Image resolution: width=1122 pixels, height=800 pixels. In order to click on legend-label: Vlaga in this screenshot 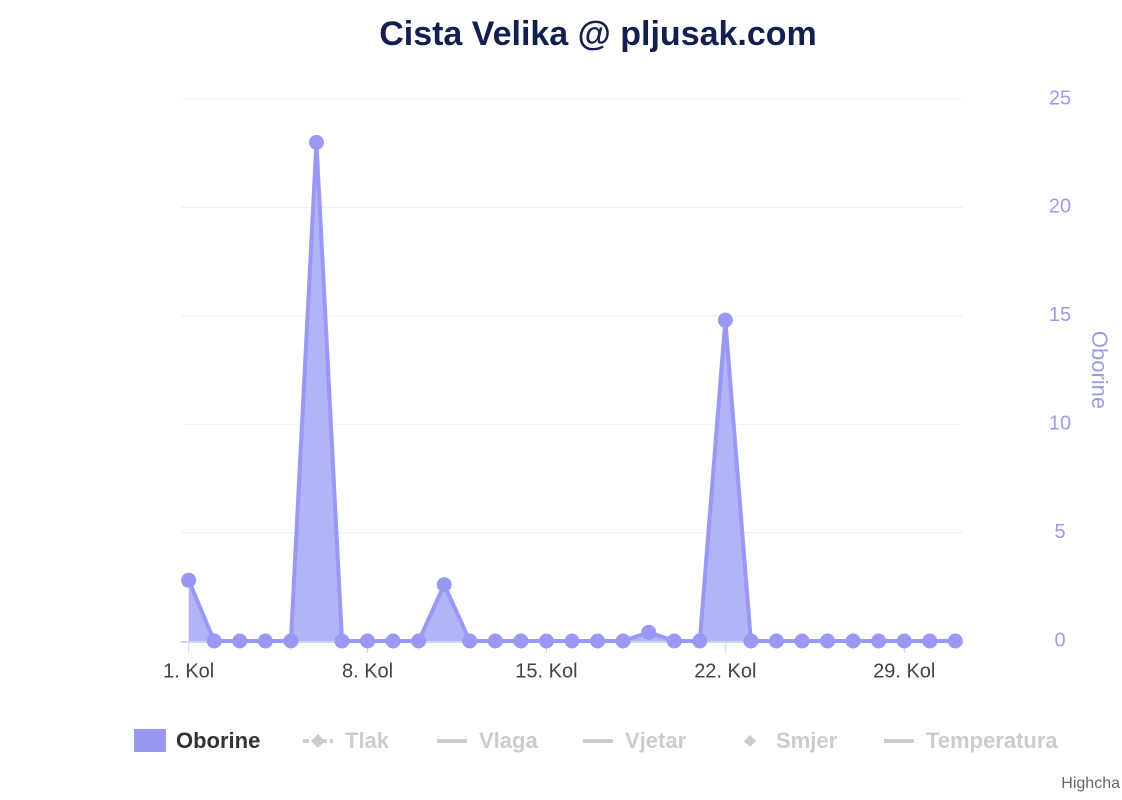, I will do `click(508, 740)`.